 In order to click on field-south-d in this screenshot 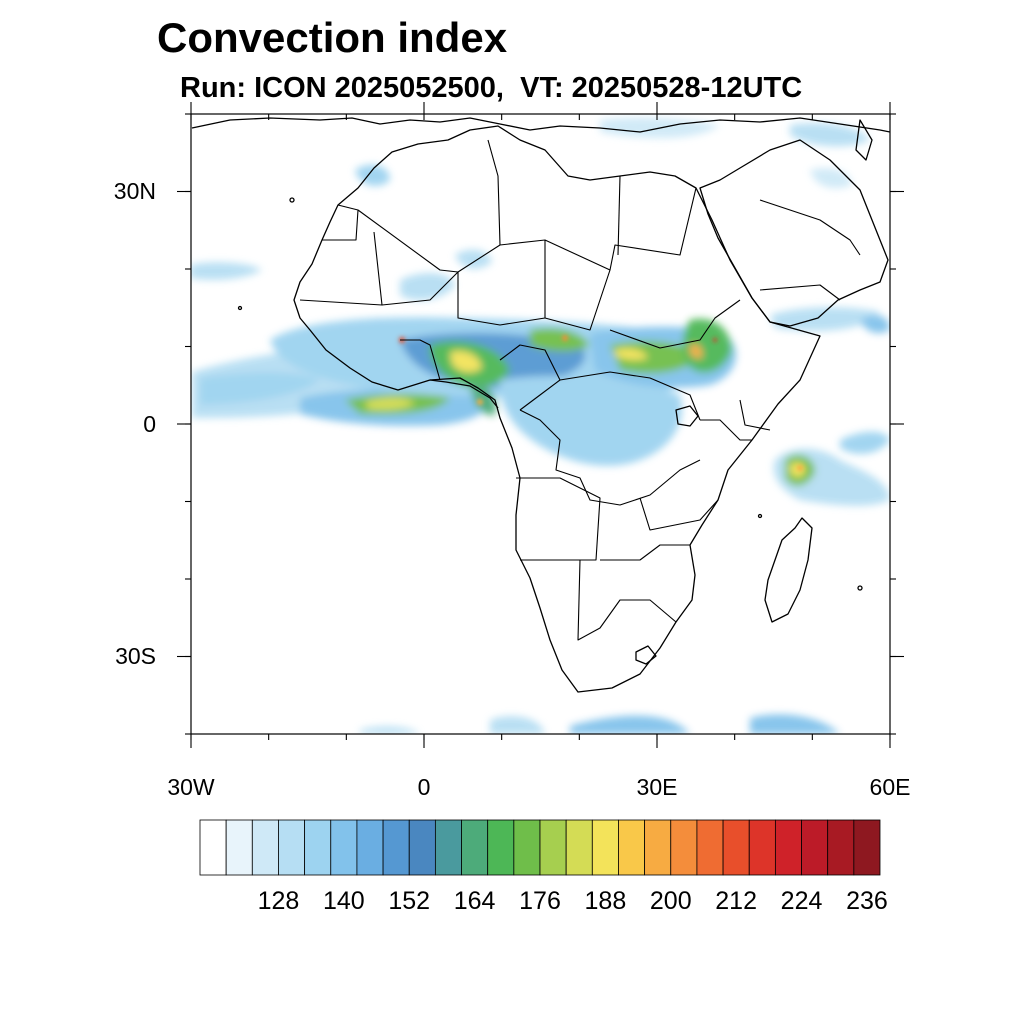, I will do `click(795, 724)`.